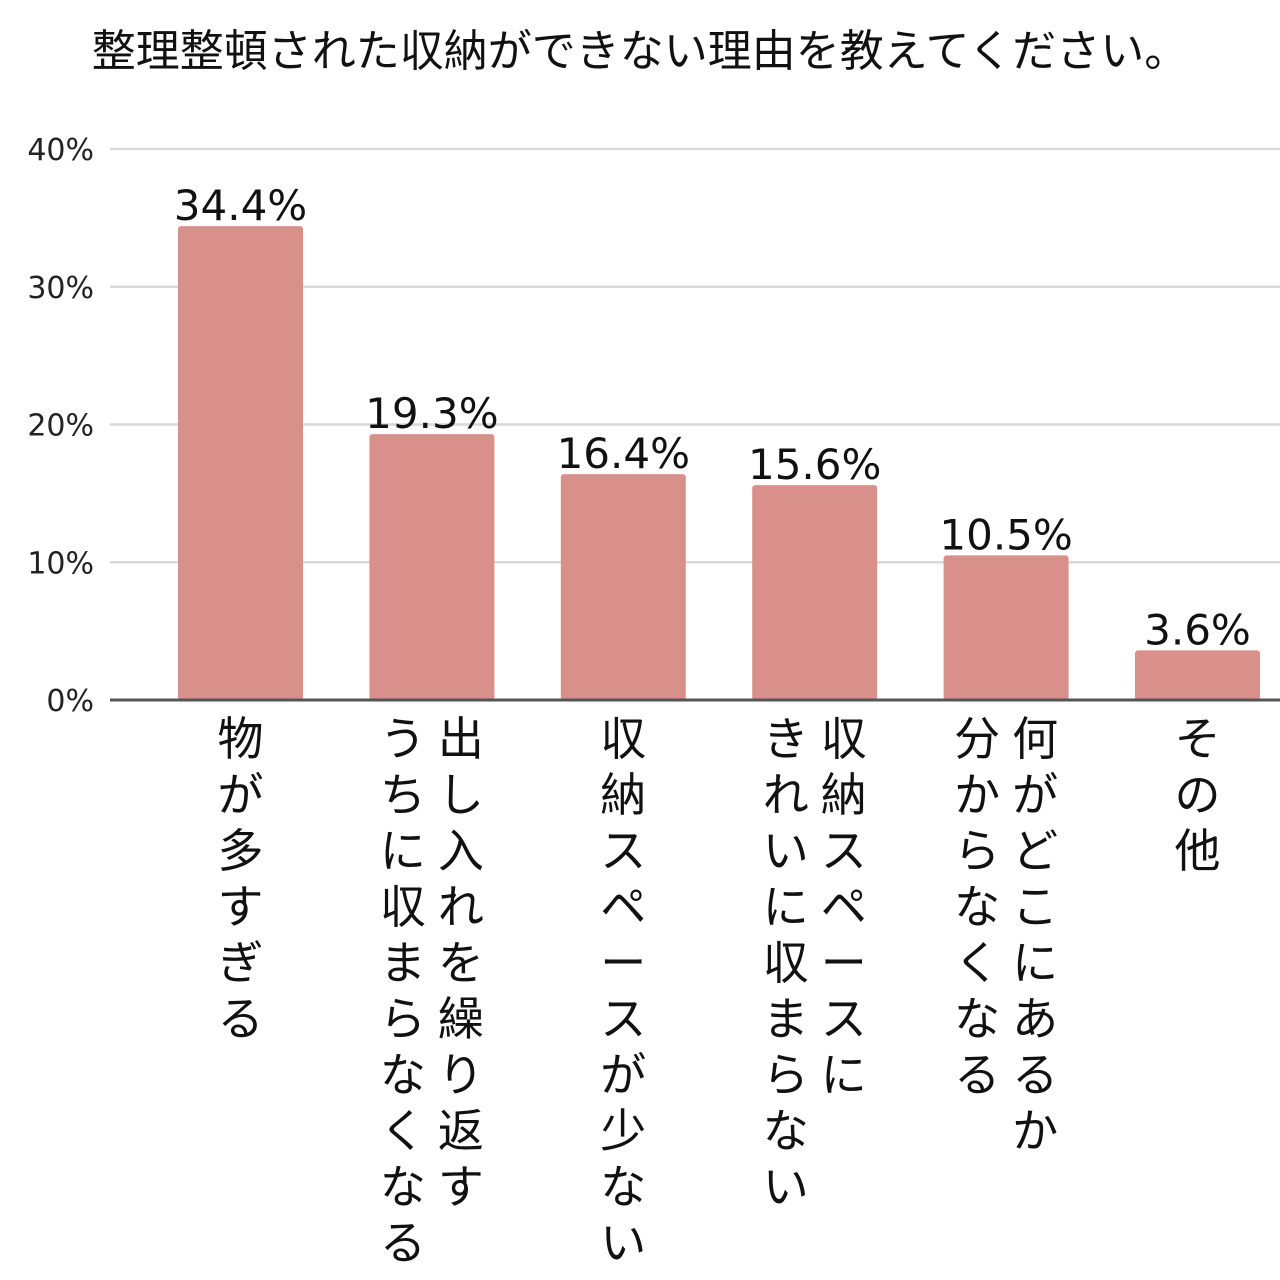 The width and height of the screenshot is (1280, 1280). I want to click on category-char: こ, so click(1035, 907).